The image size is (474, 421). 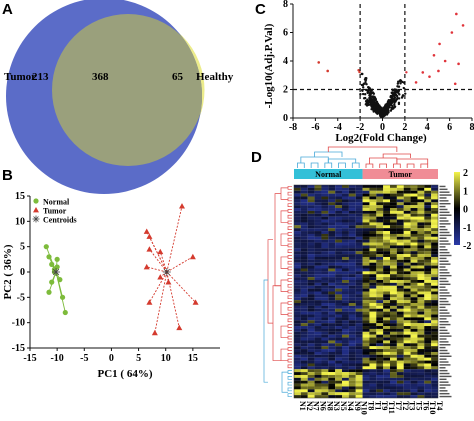 I want to click on pca-point-tumor, so click(x=146, y=231).